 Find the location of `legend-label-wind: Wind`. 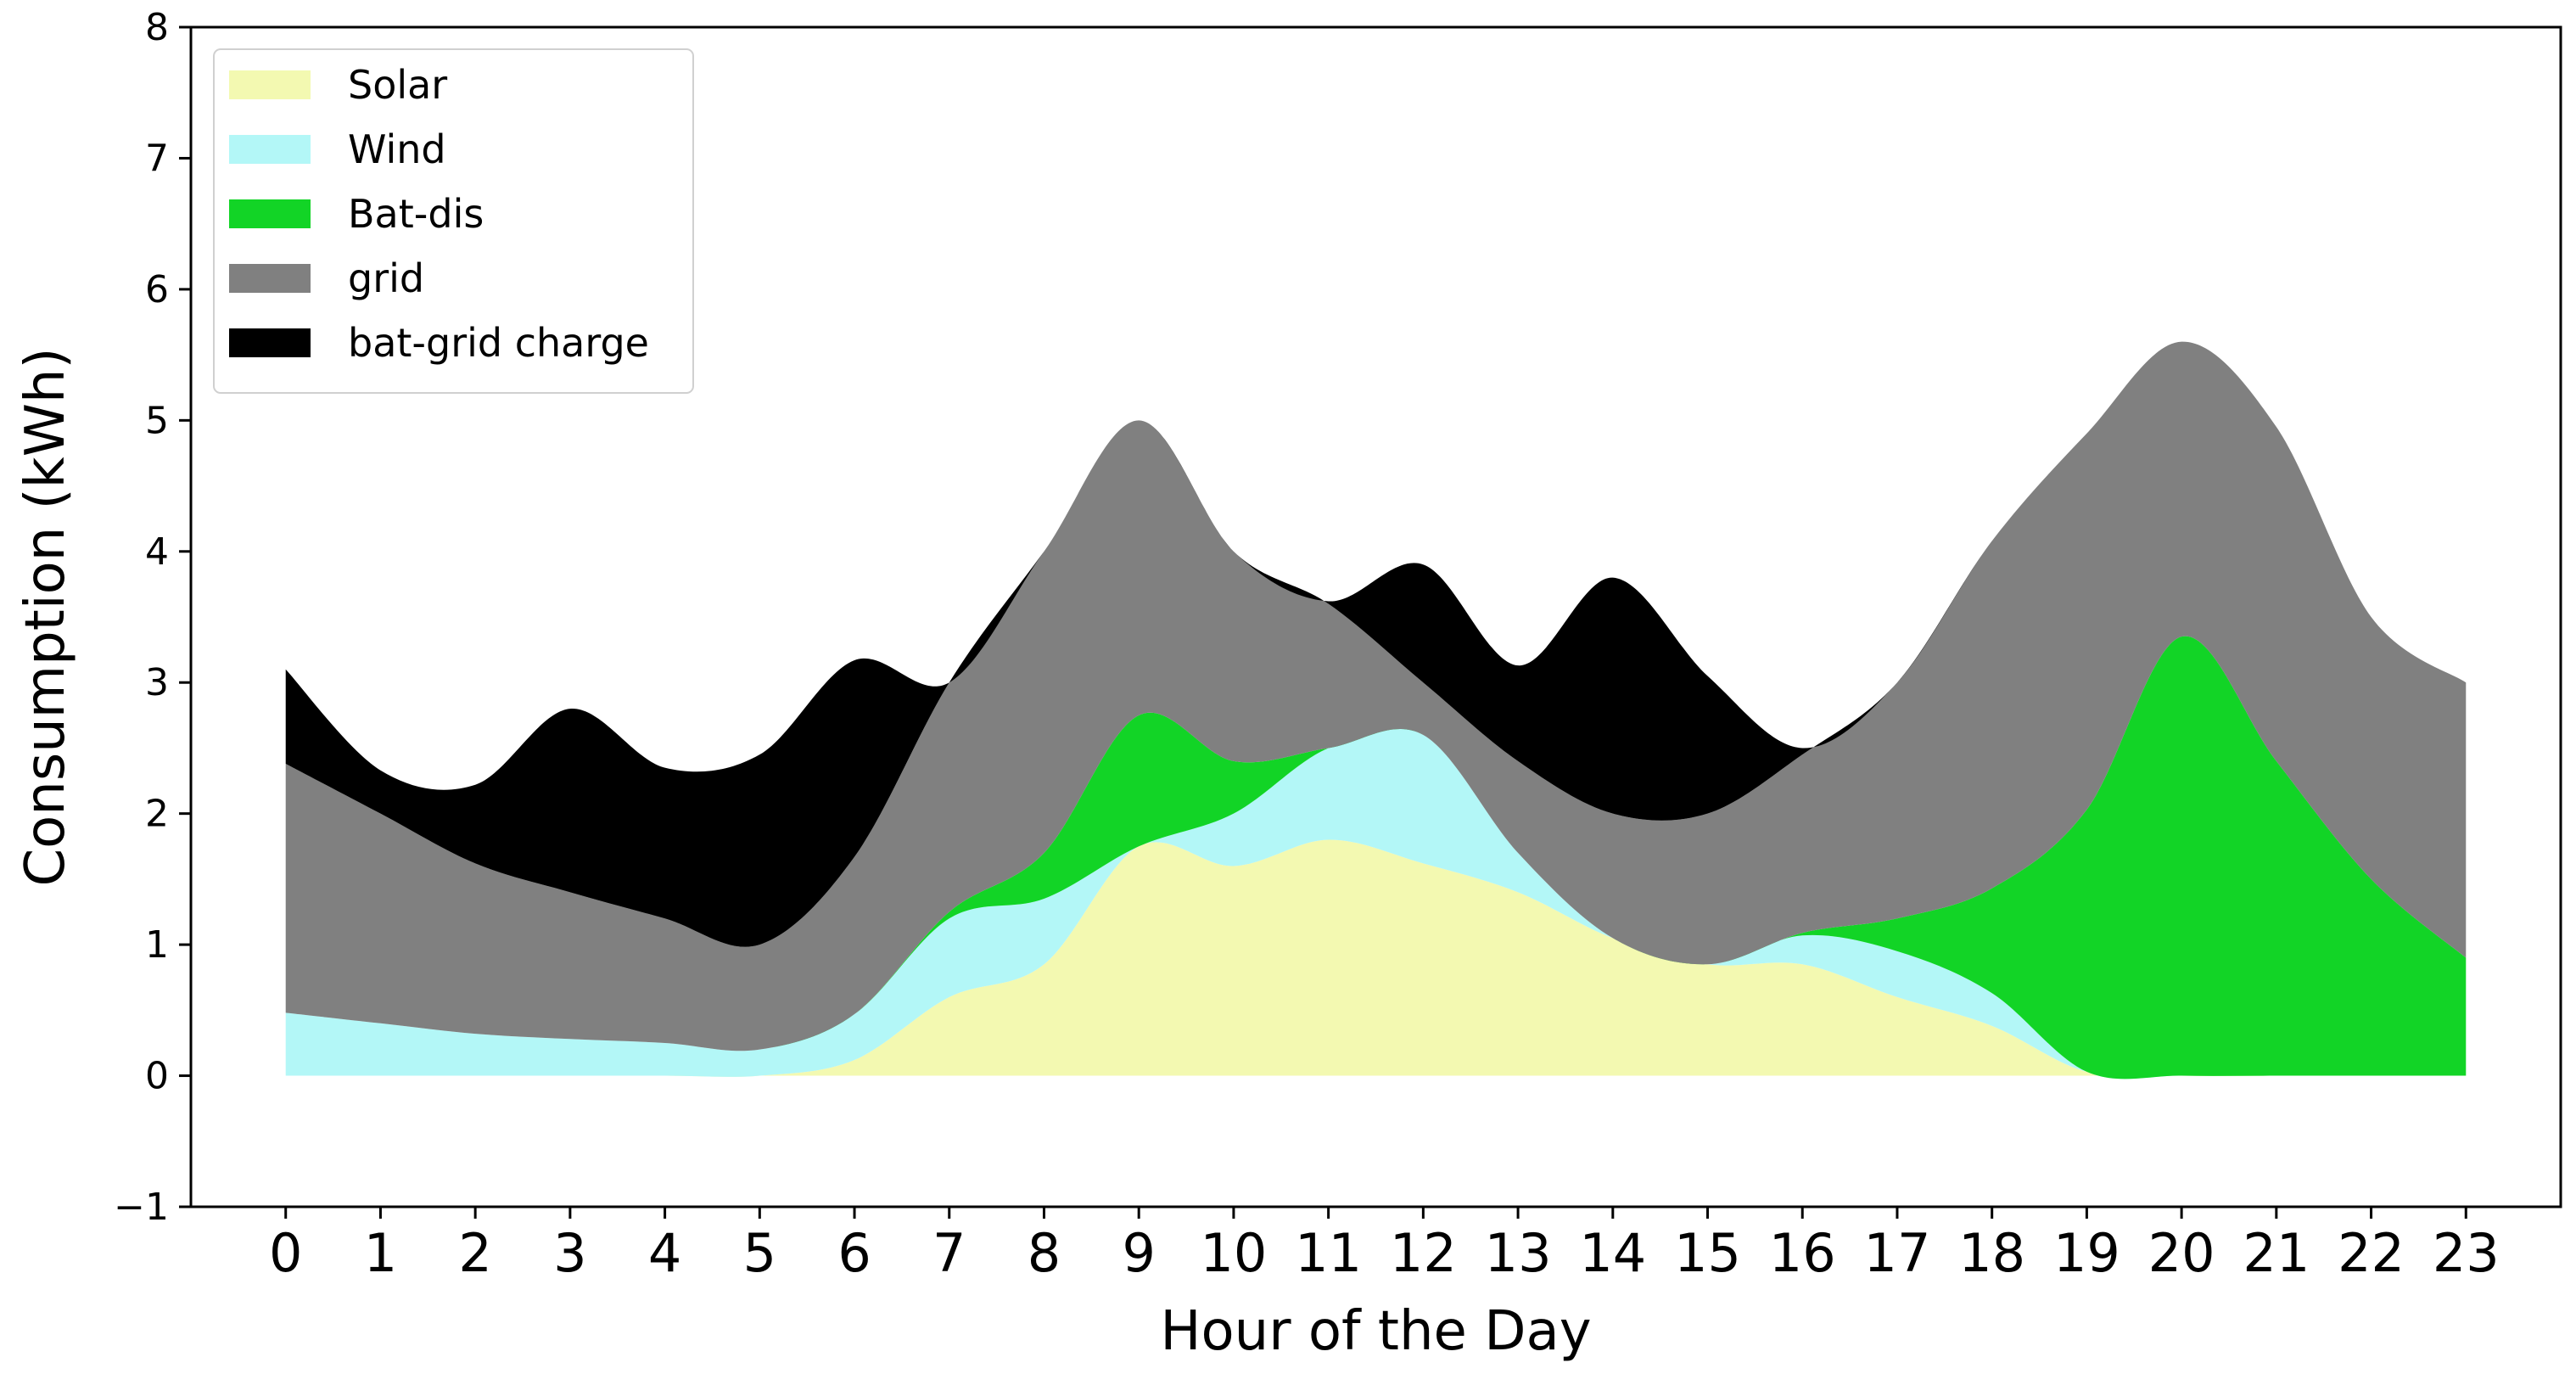

legend-label-wind: Wind is located at coordinates (397, 149).